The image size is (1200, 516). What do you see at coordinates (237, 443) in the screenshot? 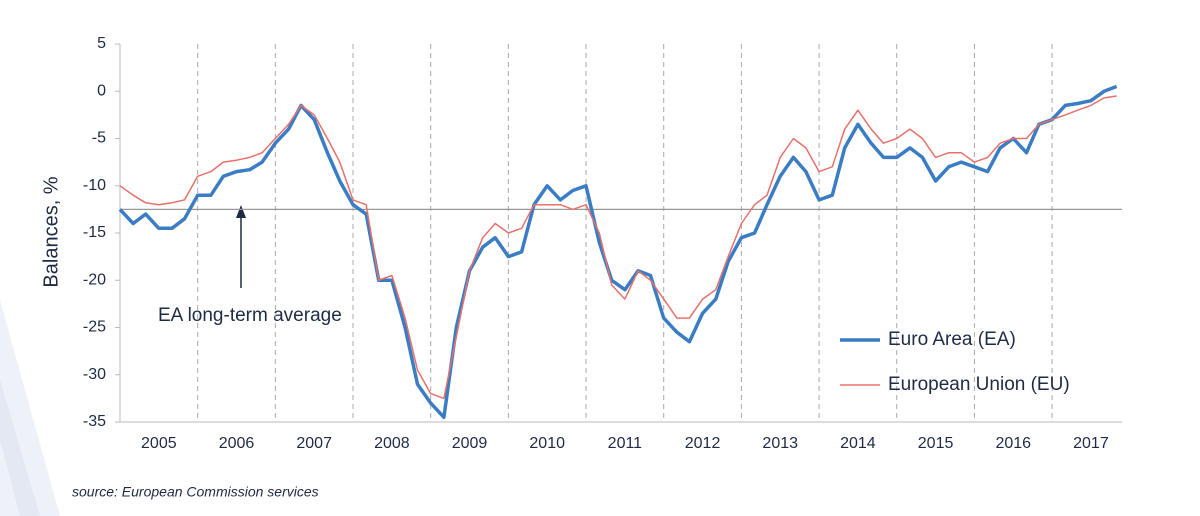
I see `x-tick-label: 2006` at bounding box center [237, 443].